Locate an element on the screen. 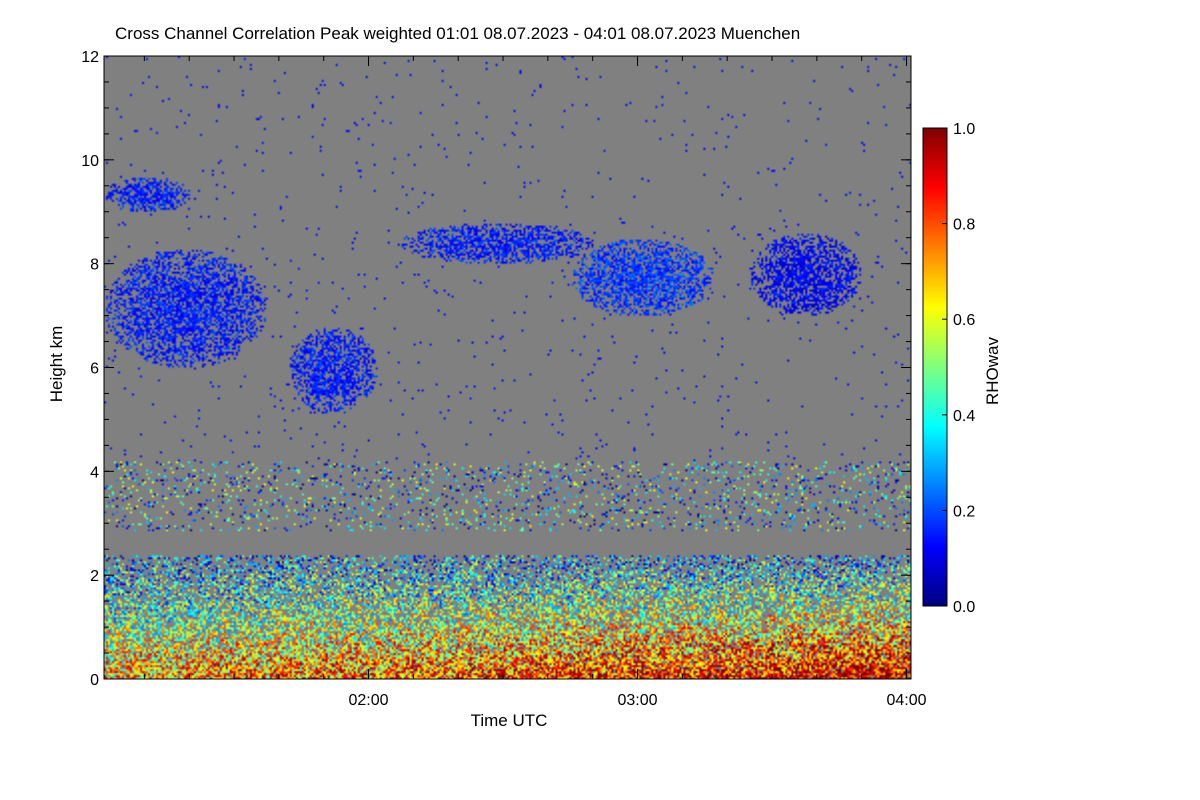  x-axis-label: Time UTC is located at coordinates (509, 720).